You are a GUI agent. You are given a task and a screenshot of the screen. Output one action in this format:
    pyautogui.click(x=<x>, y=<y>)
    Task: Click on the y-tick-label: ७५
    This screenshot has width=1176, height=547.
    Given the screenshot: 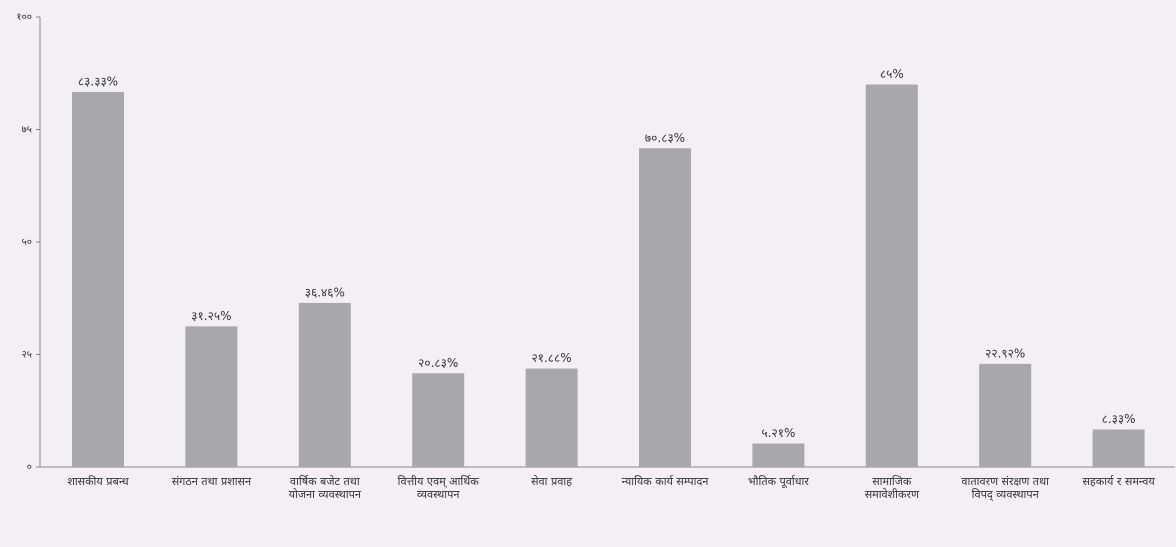 What is the action you would take?
    pyautogui.click(x=27, y=130)
    